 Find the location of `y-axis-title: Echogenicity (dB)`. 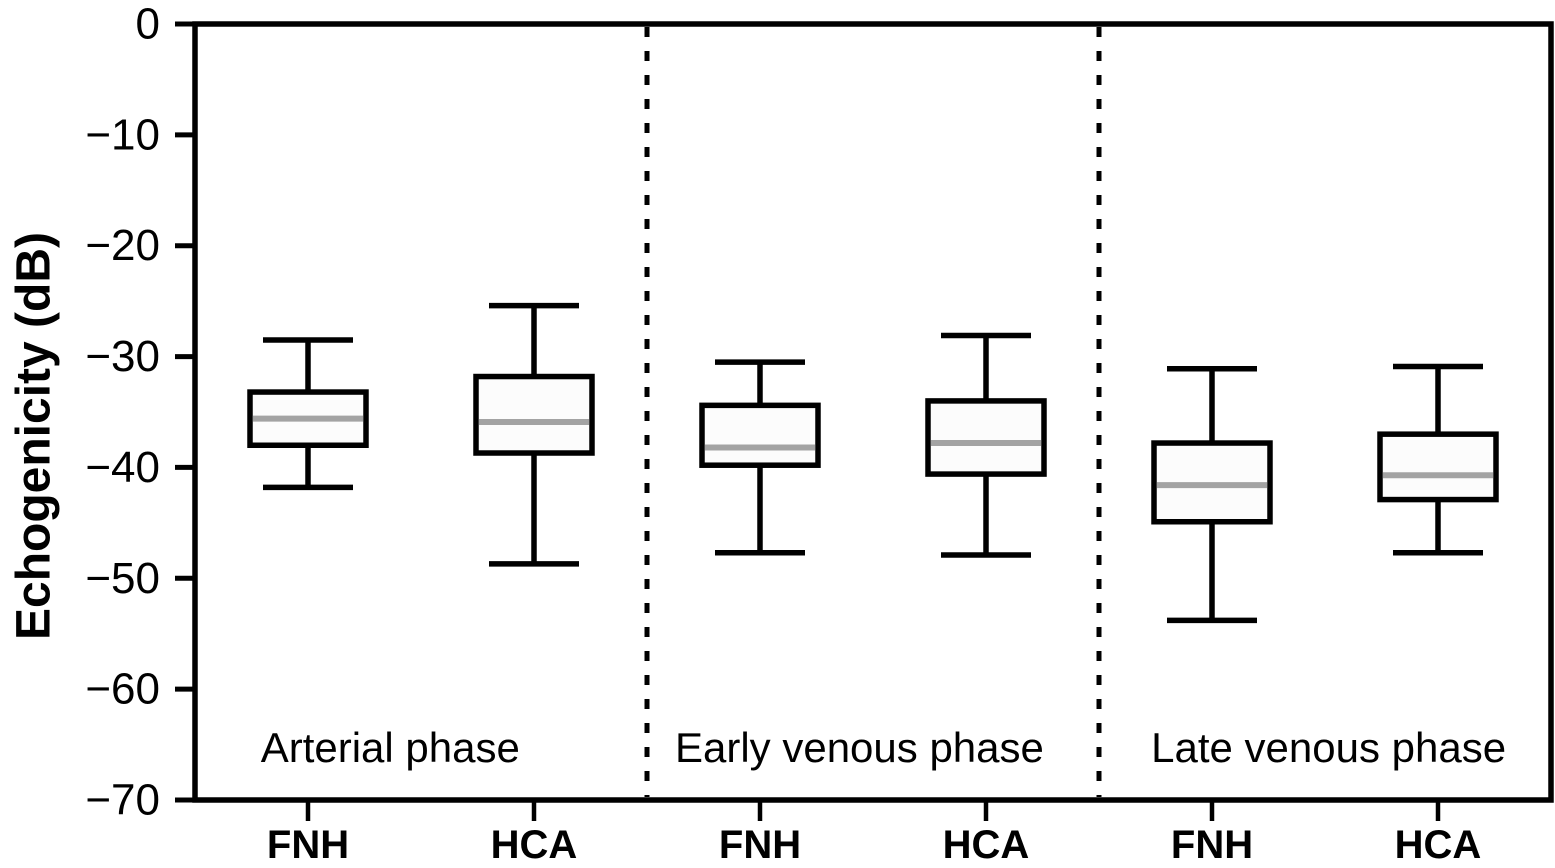

y-axis-title: Echogenicity (dB) is located at coordinates (34, 436).